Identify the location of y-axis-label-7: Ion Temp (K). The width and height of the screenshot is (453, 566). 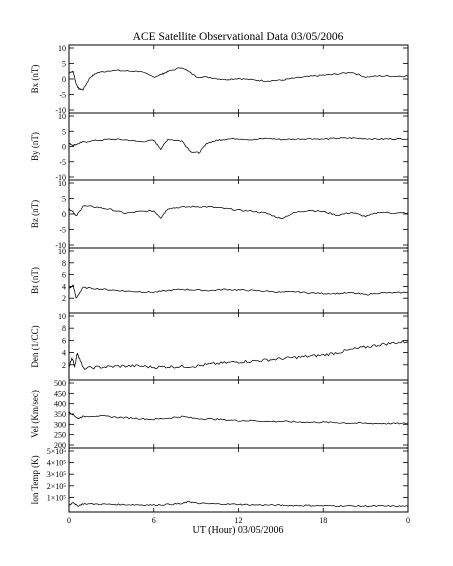
(35, 479).